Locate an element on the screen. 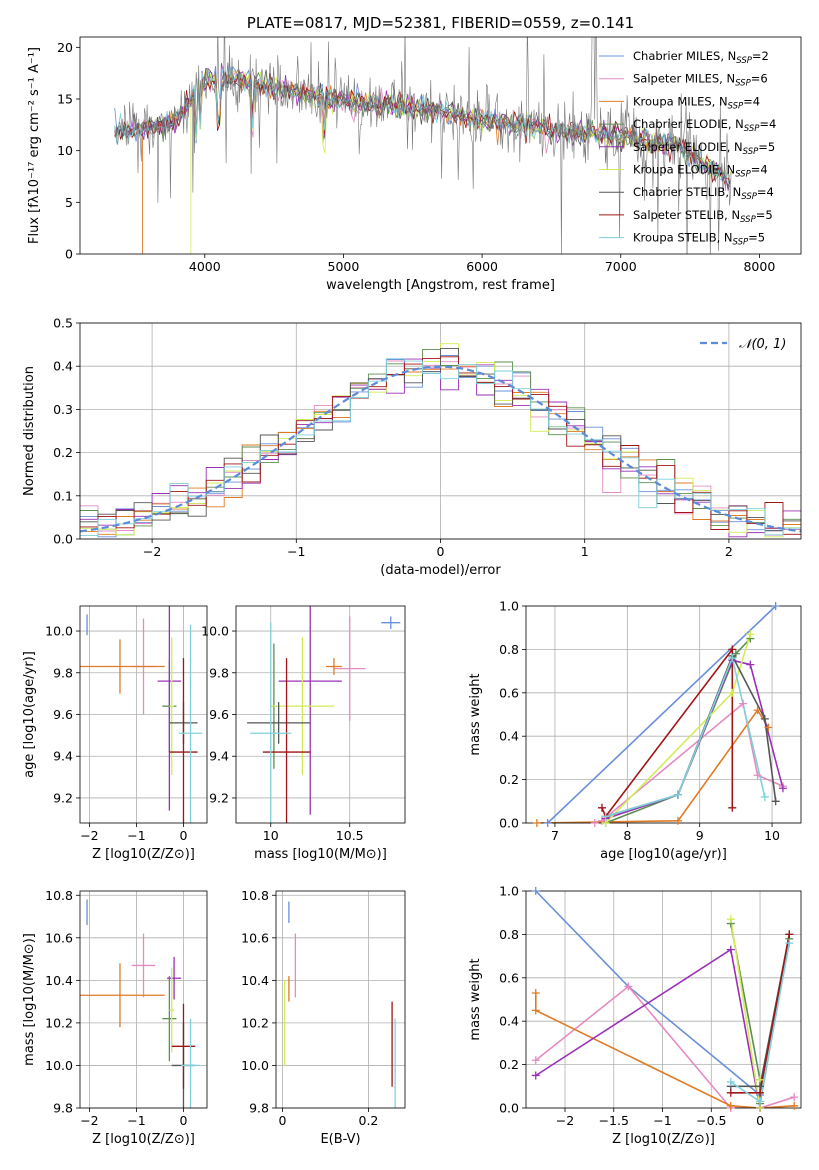 Image resolution: width=819 pixels, height=1170 pixels. data-spectrum-line is located at coordinates (423, 145).